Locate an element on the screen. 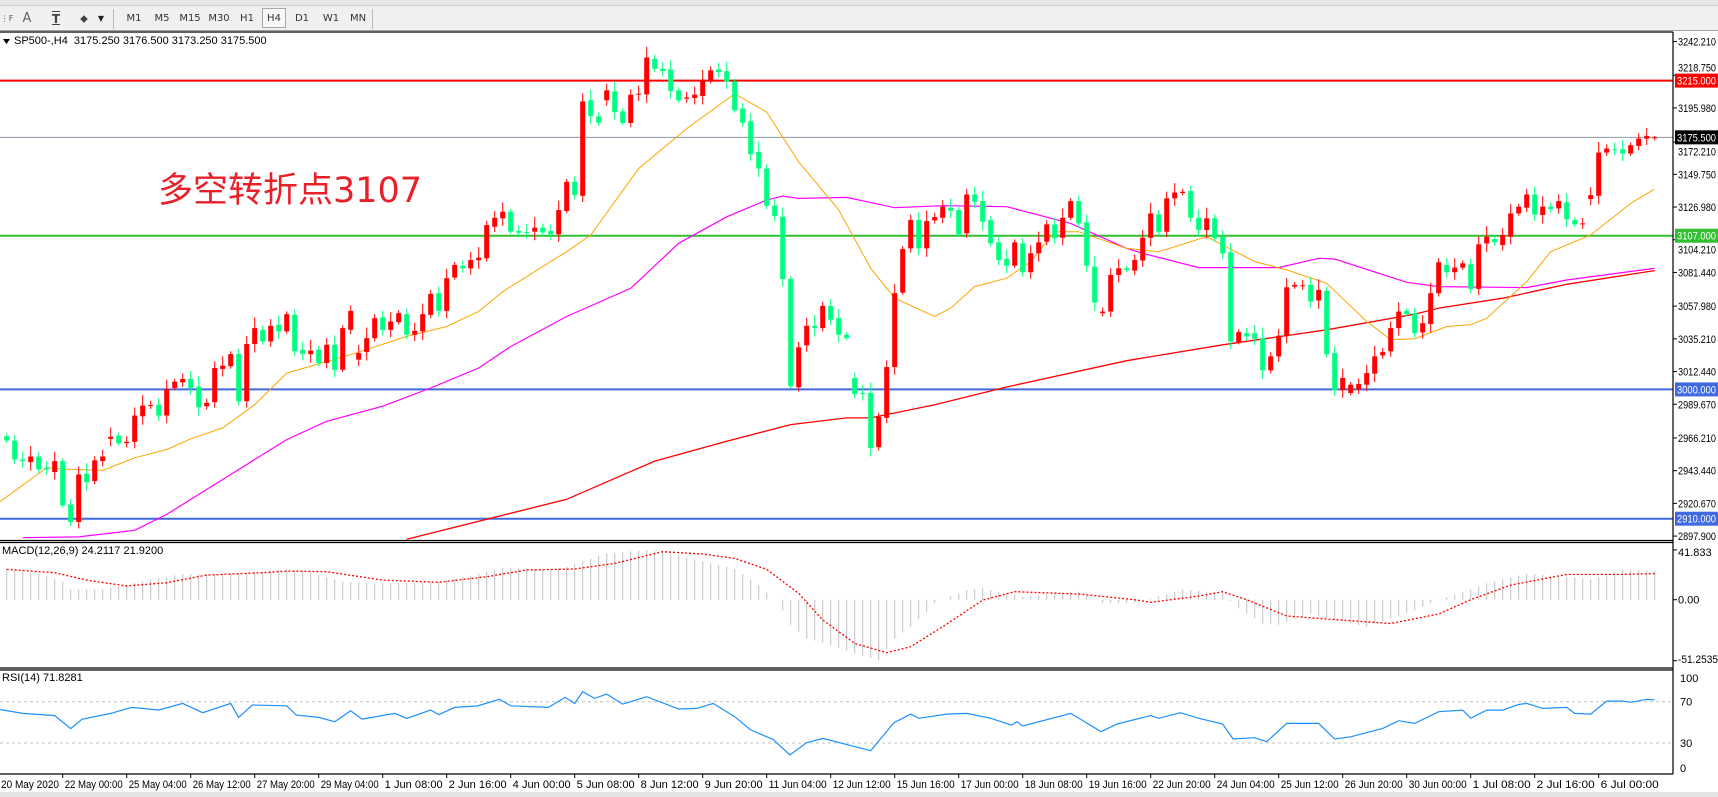  chevron-down-icon: ▼ is located at coordinates (101, 18).